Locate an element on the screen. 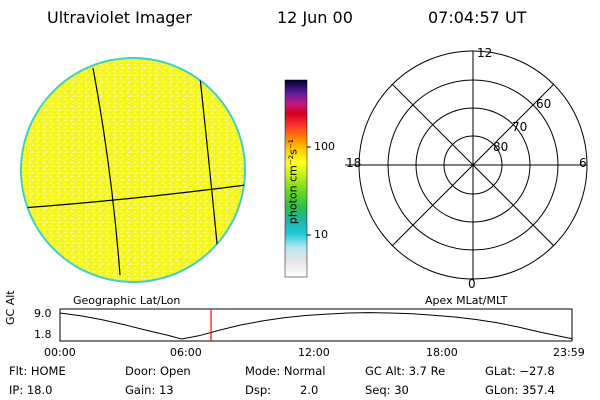 The height and width of the screenshot is (400, 600). glat-readout: GLat: −27.8 is located at coordinates (520, 371).